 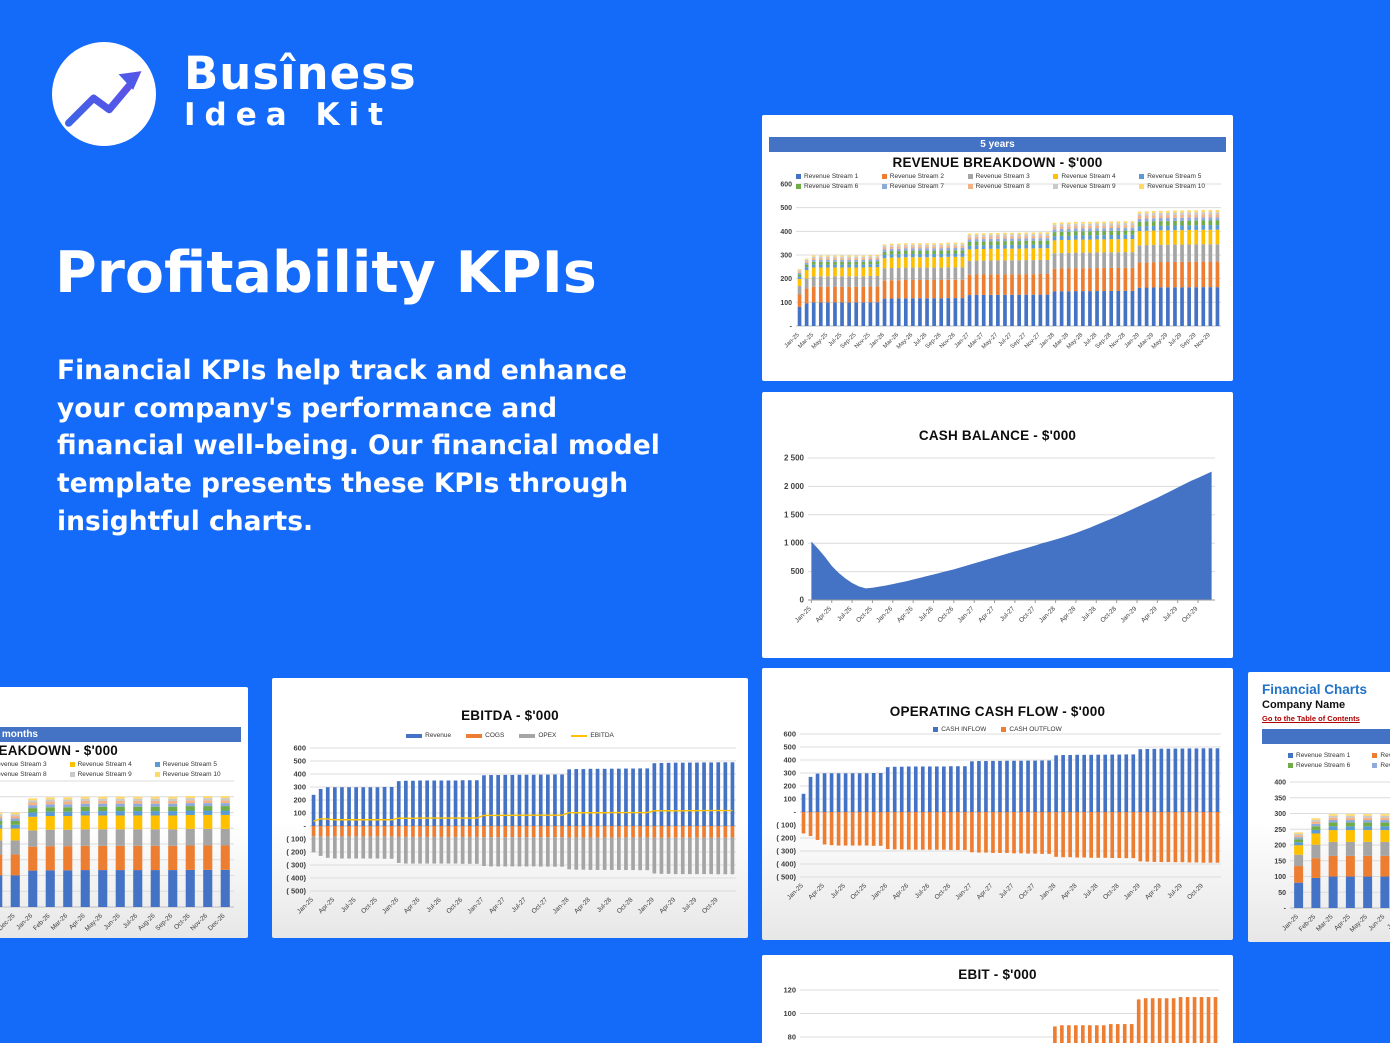 What do you see at coordinates (1002, 176) in the screenshot?
I see `legend-label: Revenue Stream 3` at bounding box center [1002, 176].